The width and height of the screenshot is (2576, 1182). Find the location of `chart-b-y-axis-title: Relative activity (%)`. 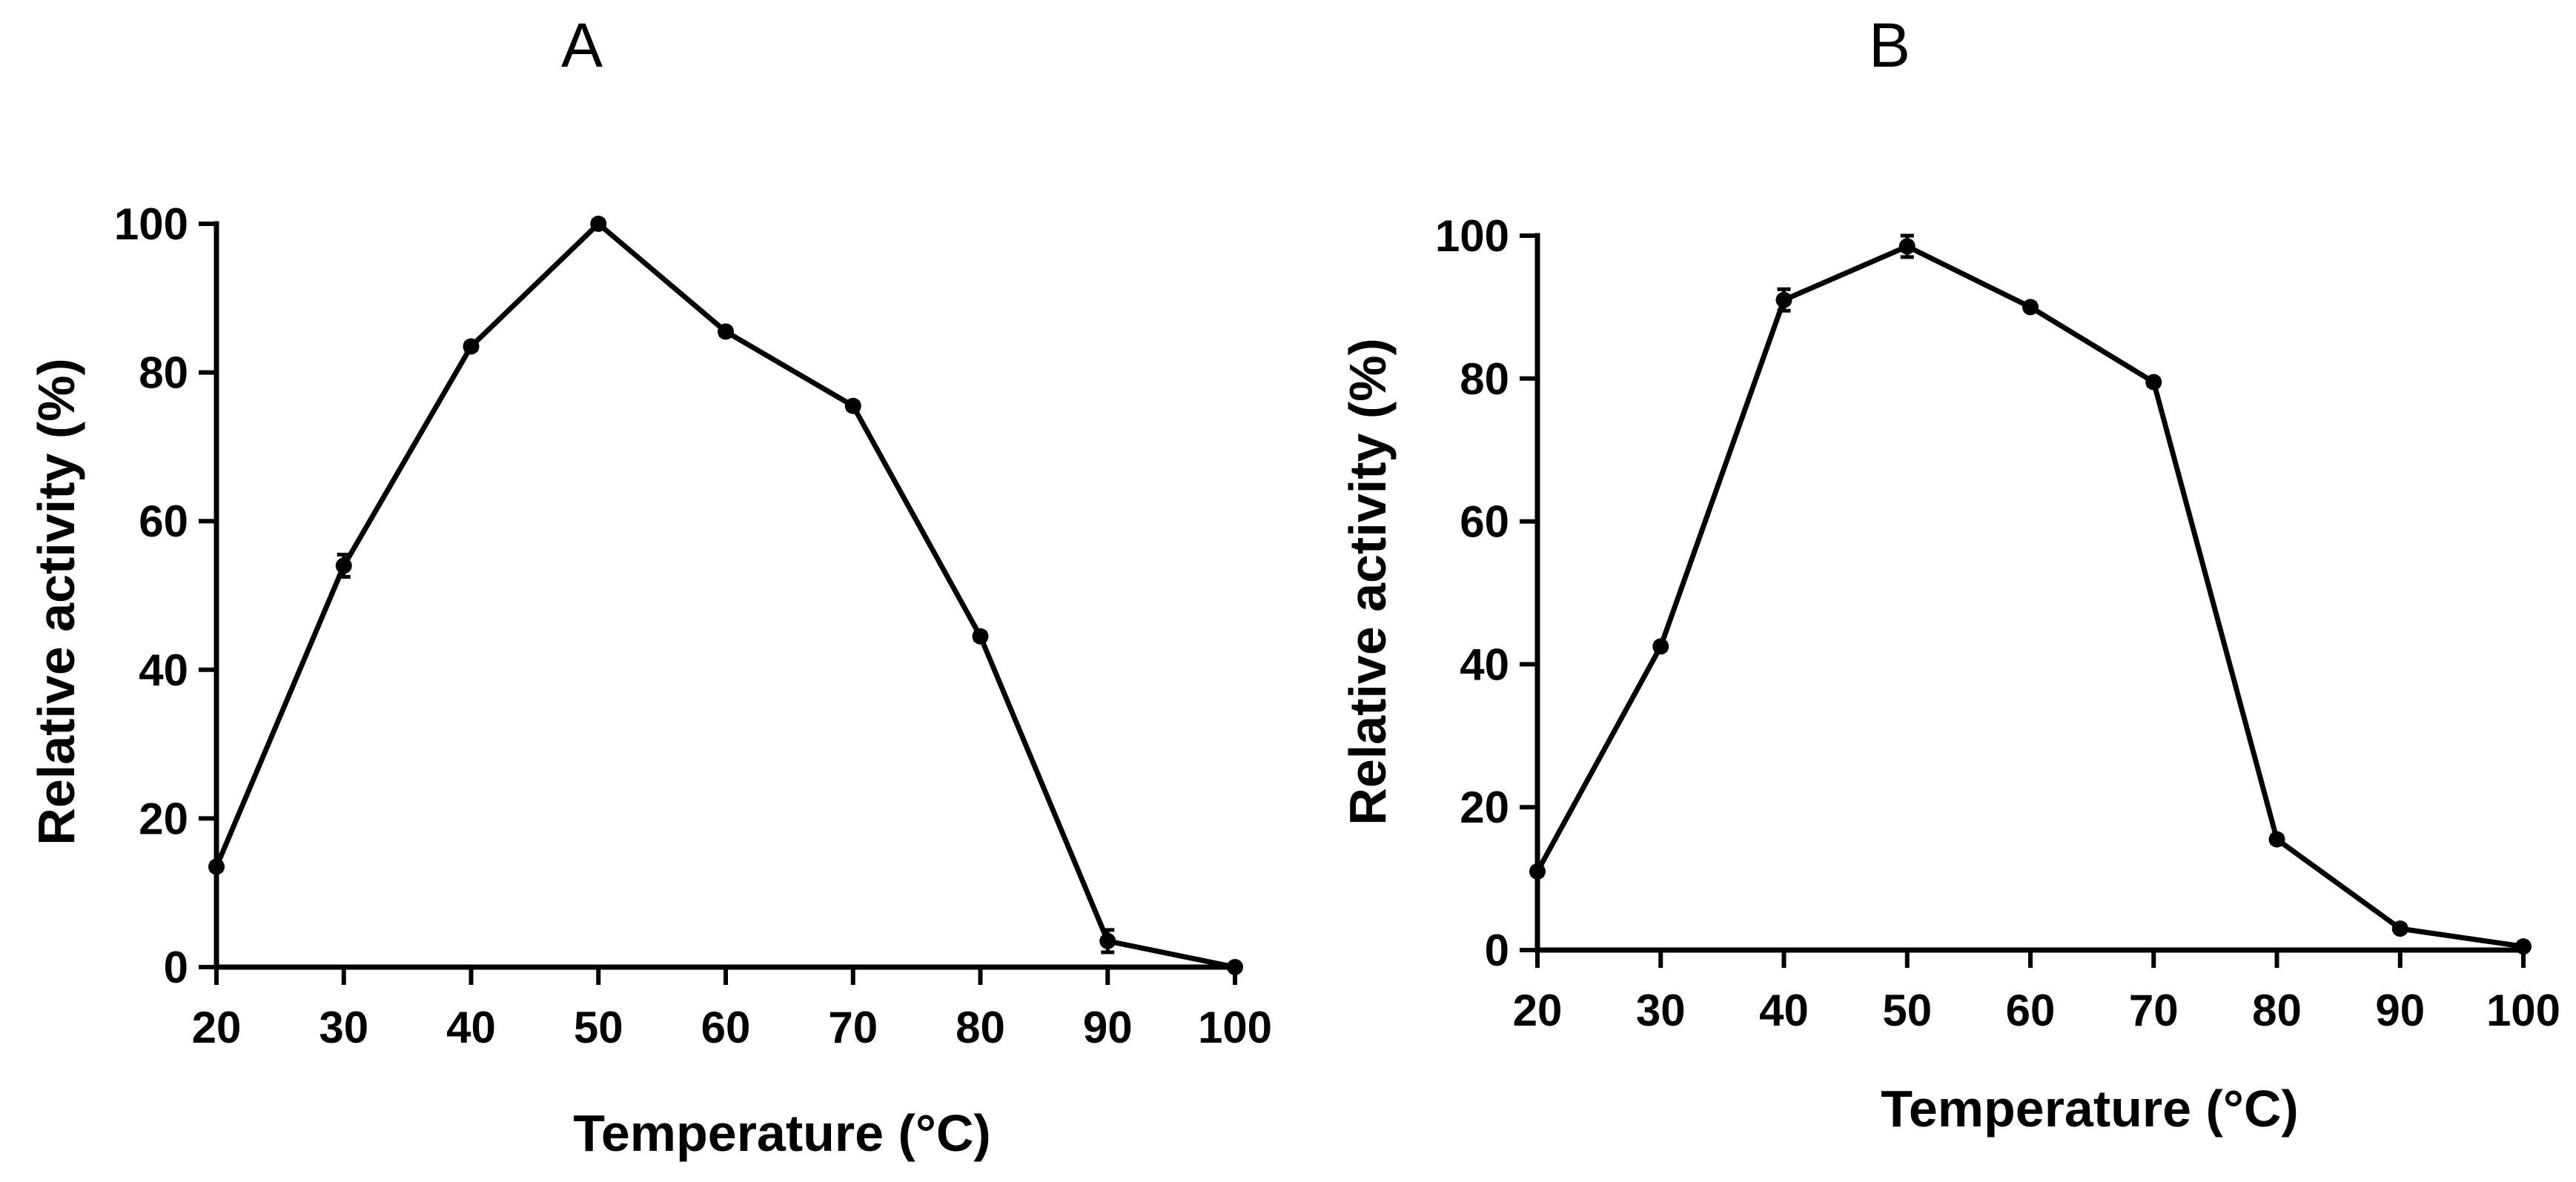

chart-b-y-axis-title: Relative activity (%) is located at coordinates (1368, 581).